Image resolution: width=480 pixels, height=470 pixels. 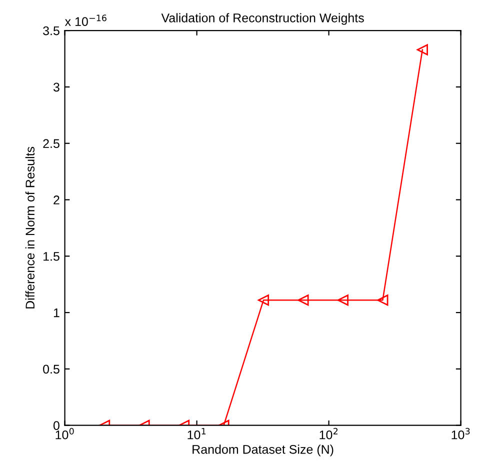 What do you see at coordinates (329, 434) in the screenshot?
I see `x-tick-label: 10$^{2}$` at bounding box center [329, 434].